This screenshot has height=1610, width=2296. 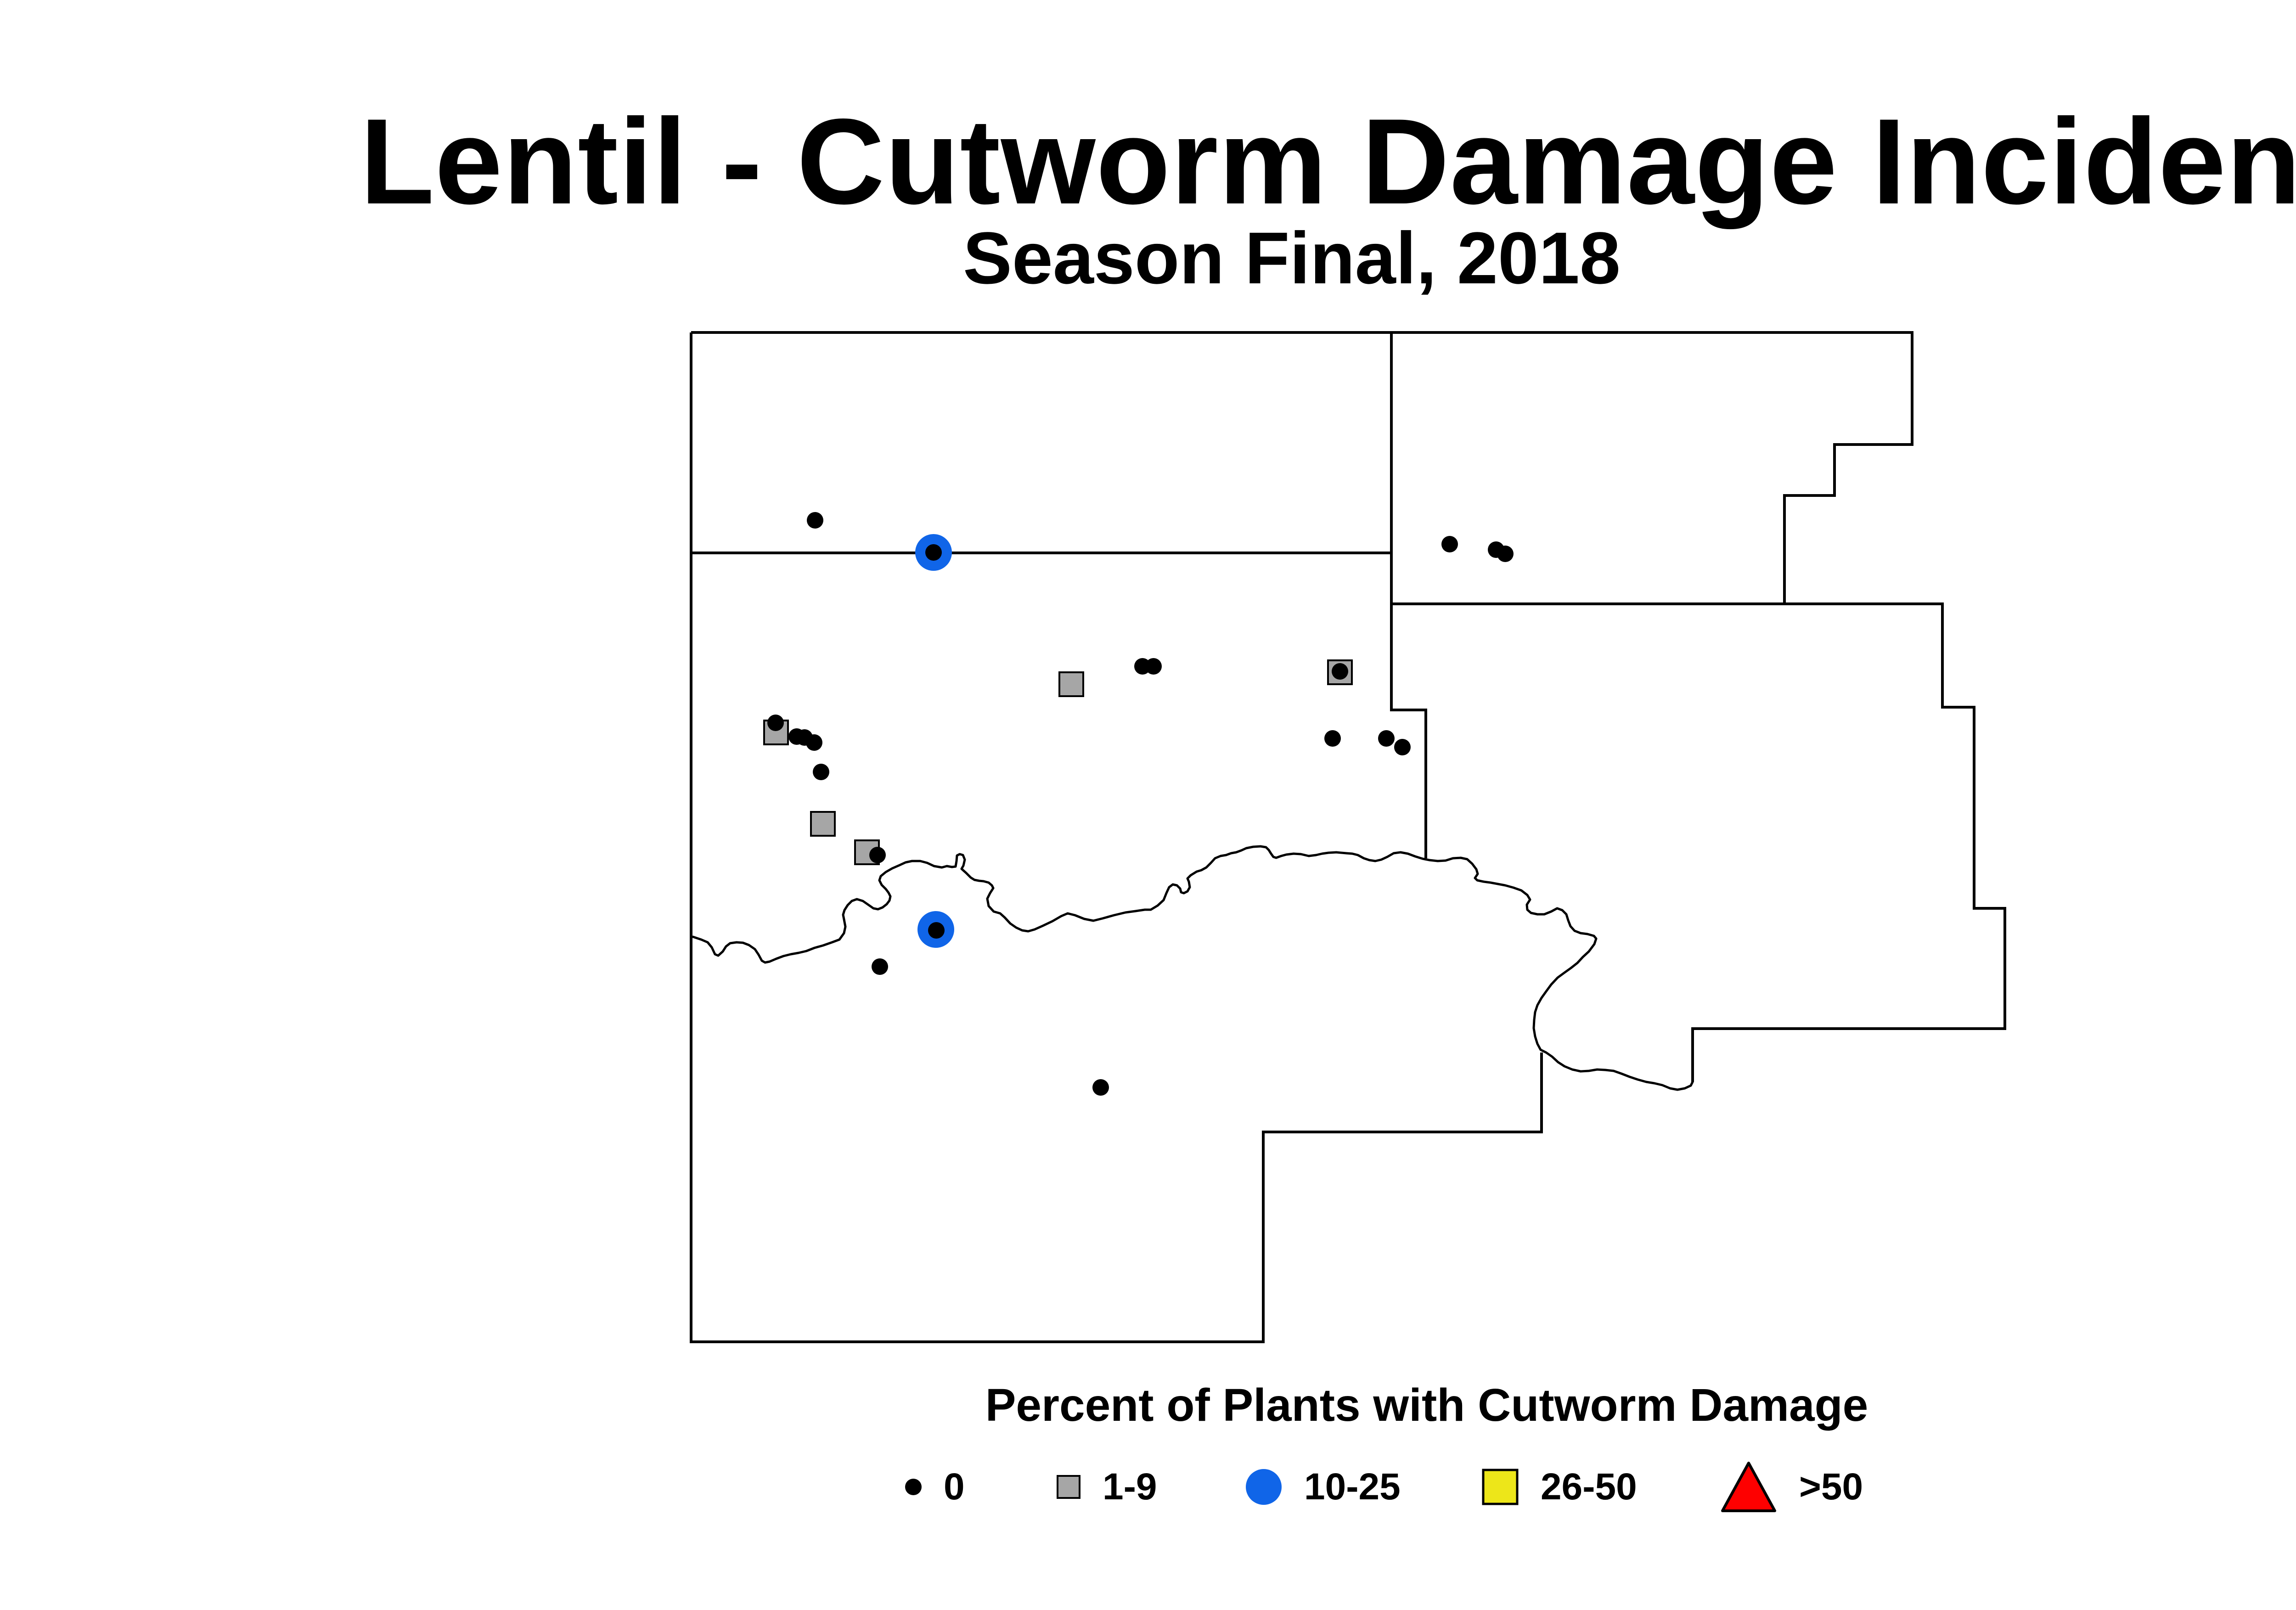 I want to click on legend-title: Percent of Plants with Cutworm Damage, so click(x=1426, y=1405).